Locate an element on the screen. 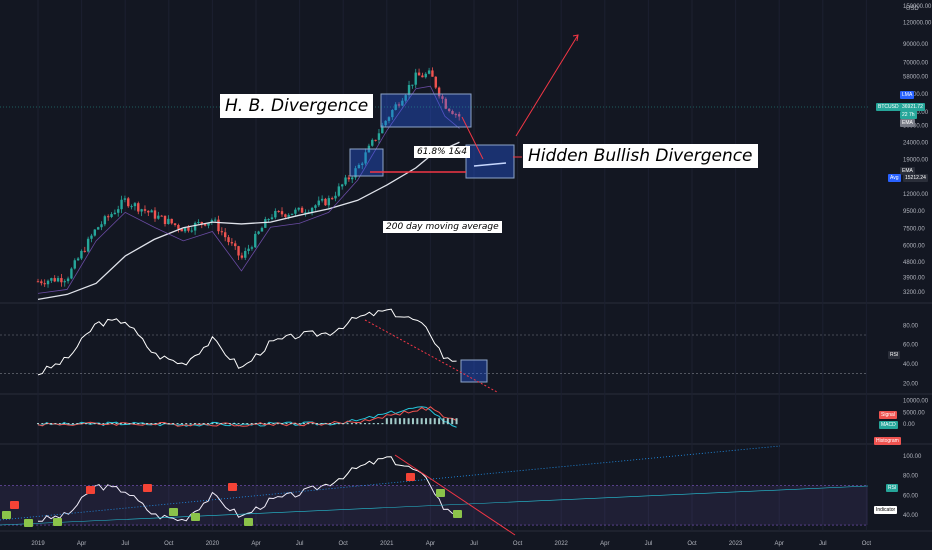  macd-series-line is located at coordinates (247, 416).